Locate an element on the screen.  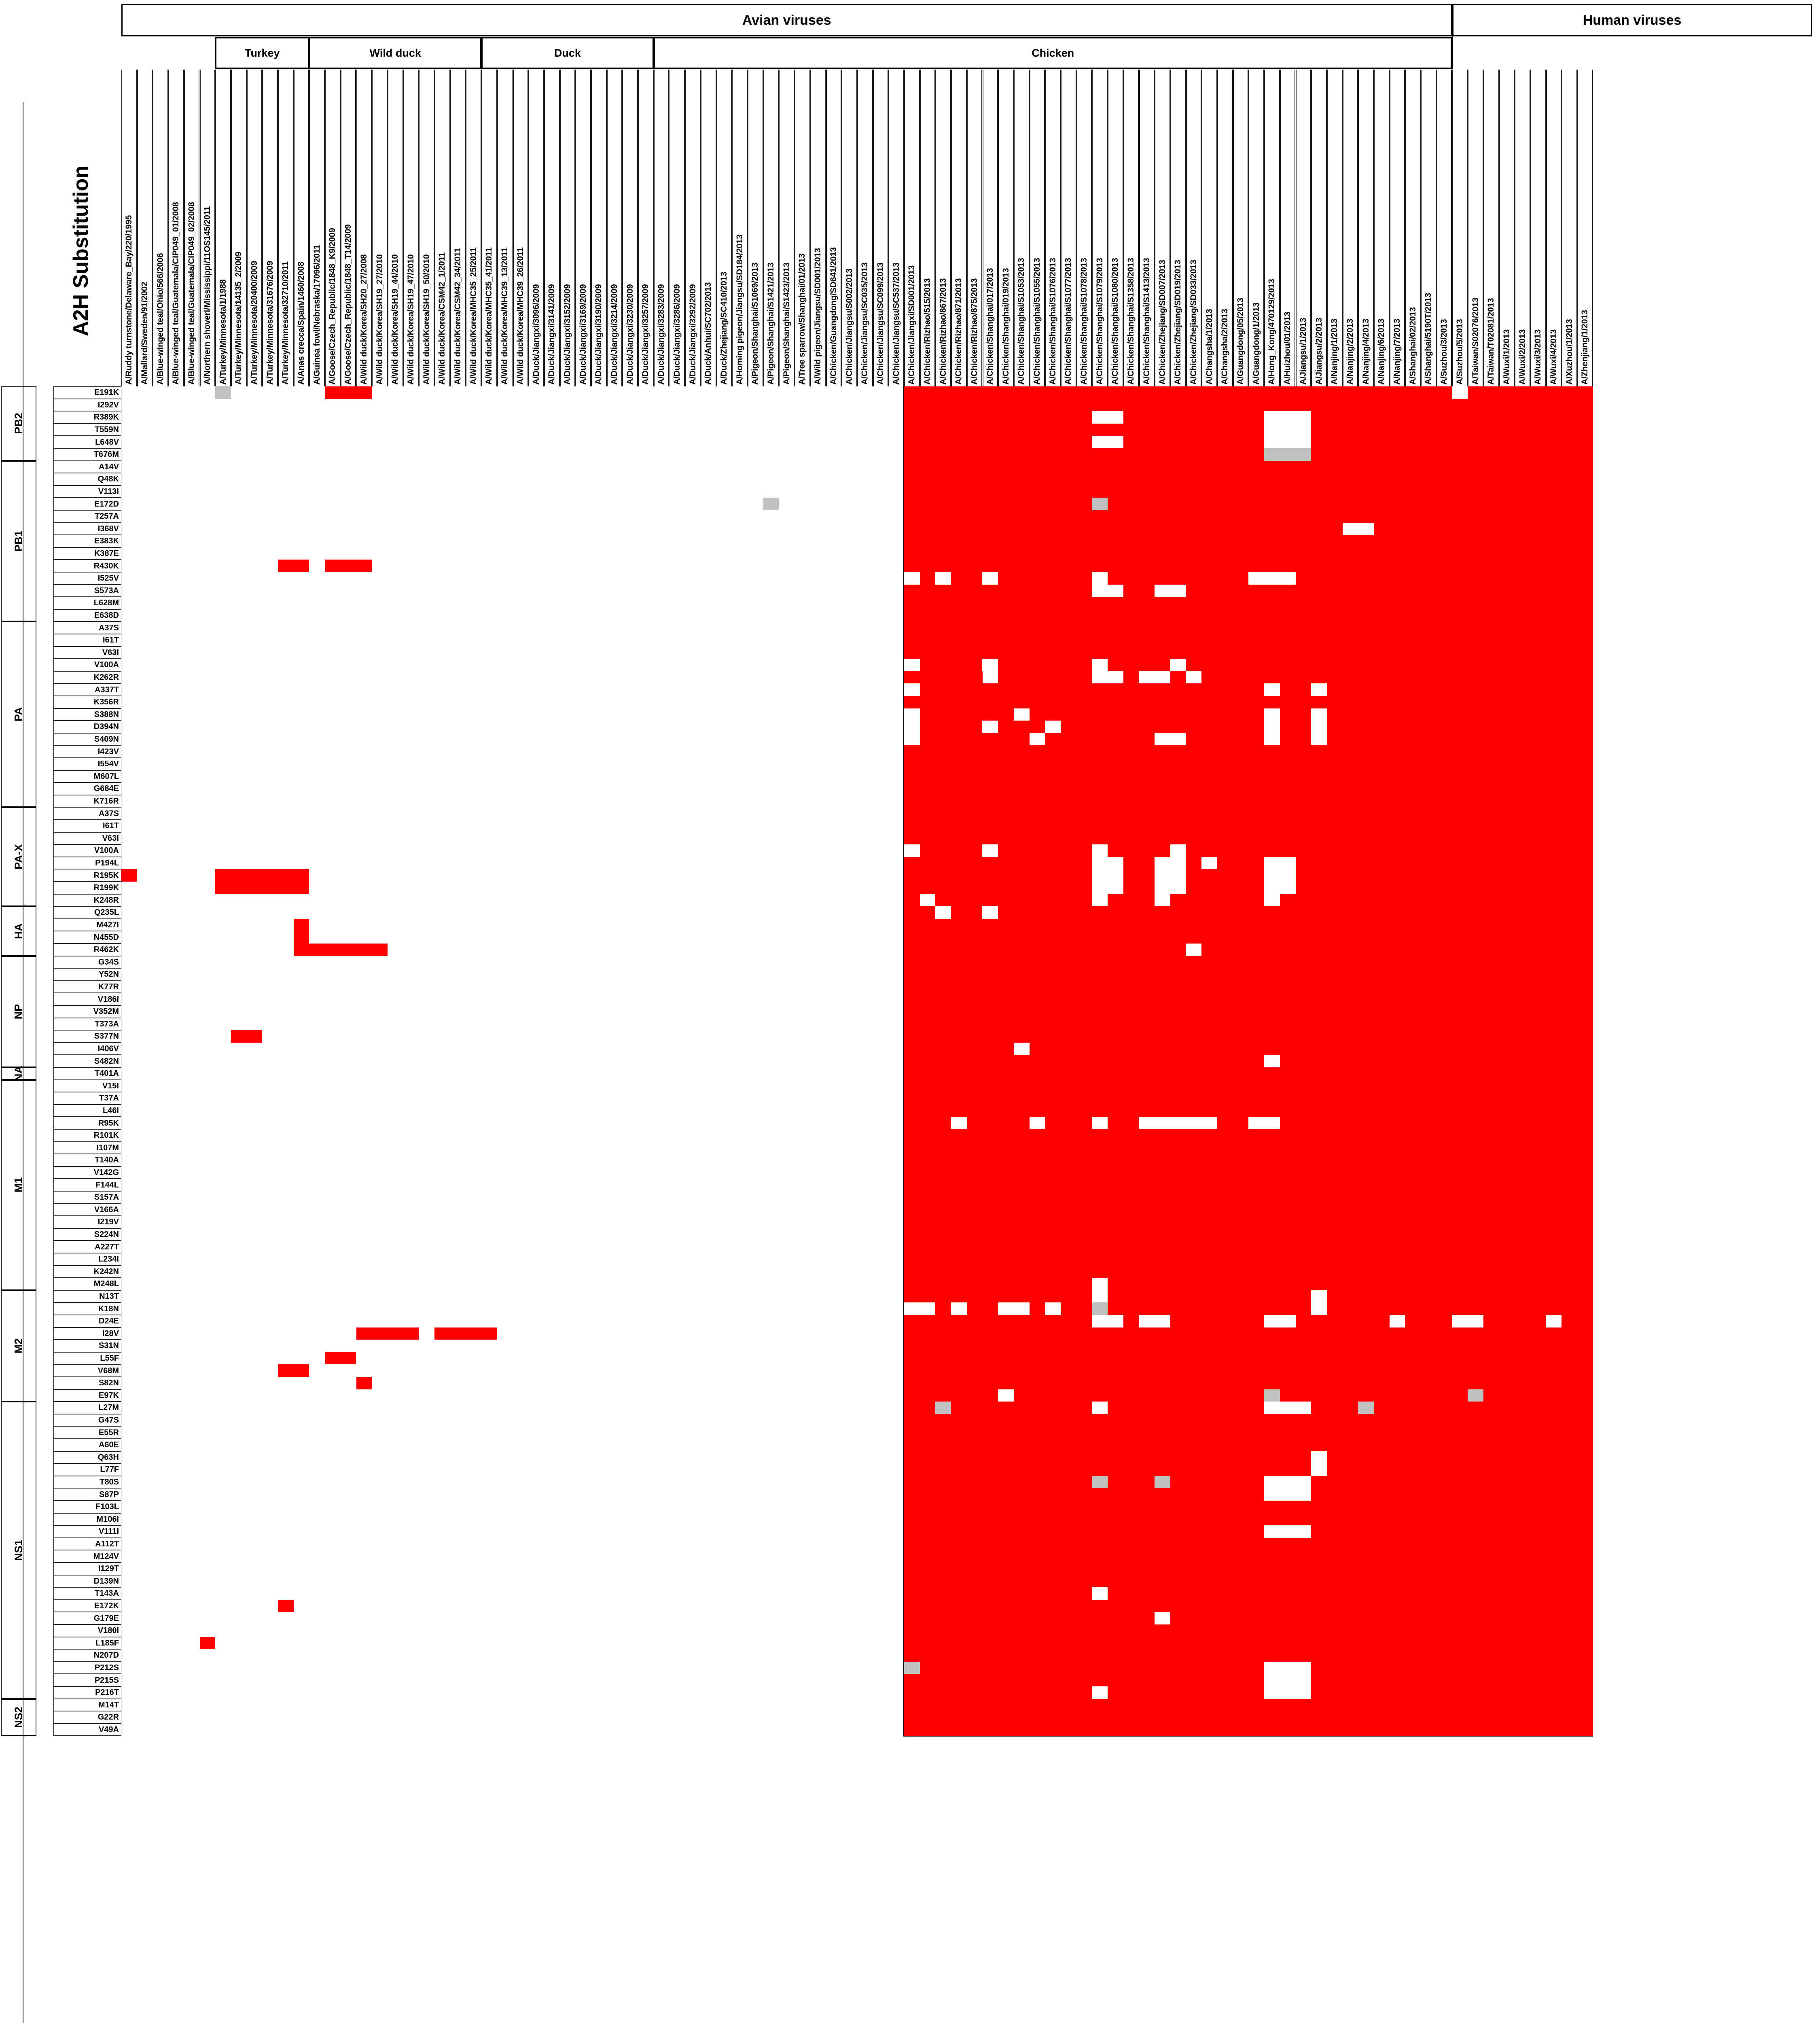
strain-label: A/Nanjing/2/2013 is located at coordinates (1350, 351).